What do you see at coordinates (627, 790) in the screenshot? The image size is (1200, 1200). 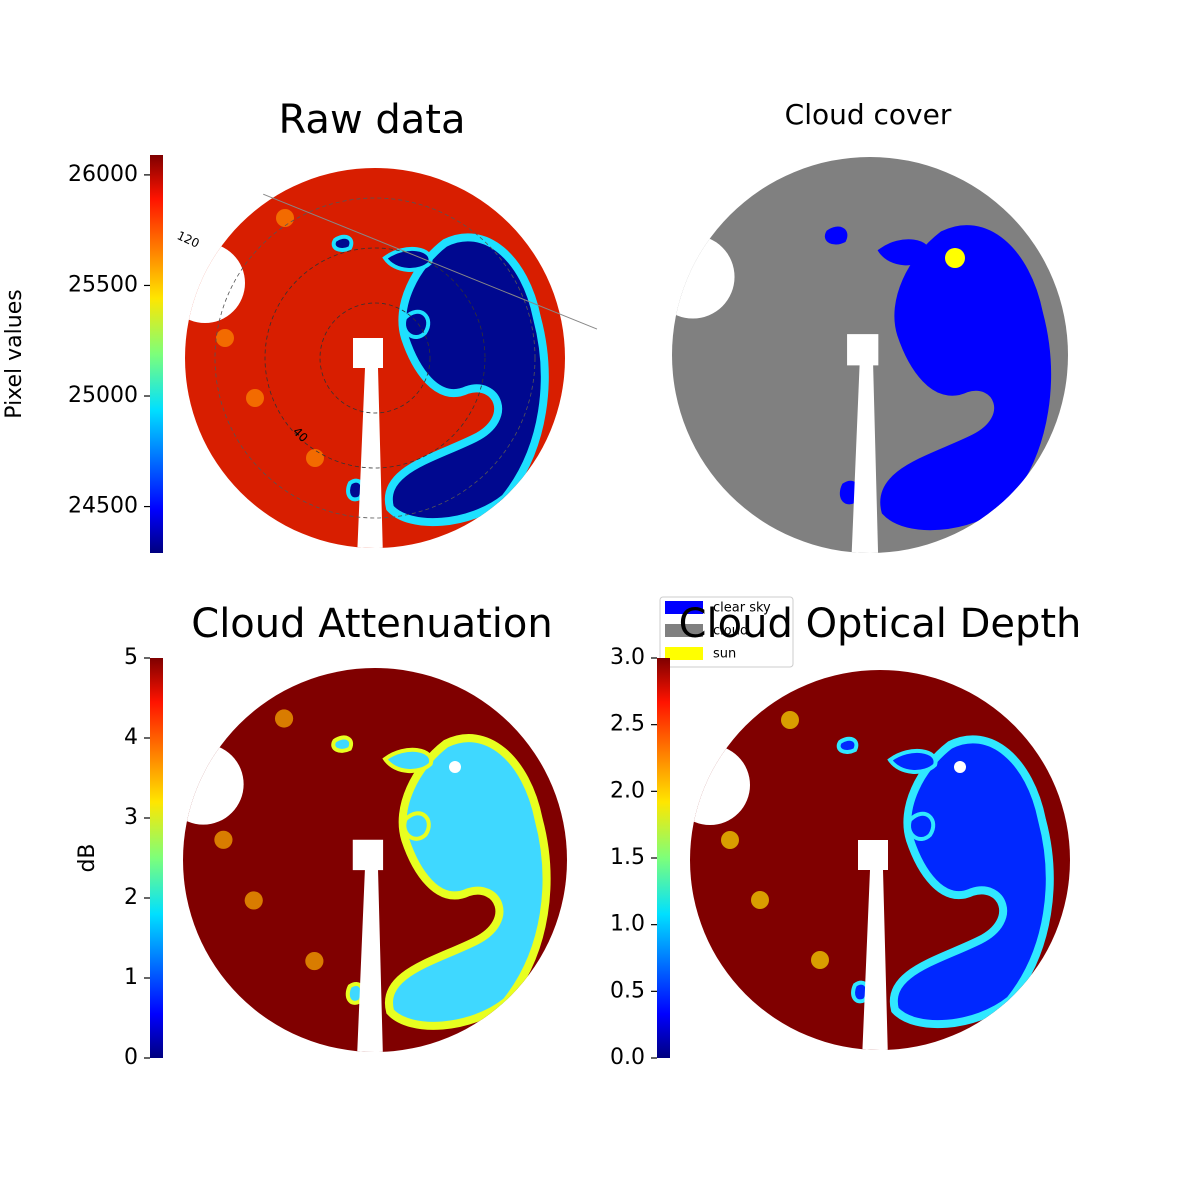 I see `colorbar-tick-label: 2.0` at bounding box center [627, 790].